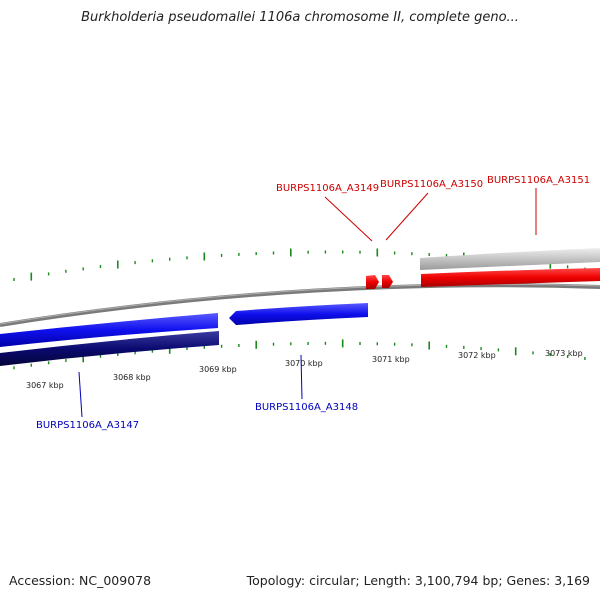 The height and width of the screenshot is (600, 600). I want to click on accession-text: Accession: NC_009078, so click(80, 580).